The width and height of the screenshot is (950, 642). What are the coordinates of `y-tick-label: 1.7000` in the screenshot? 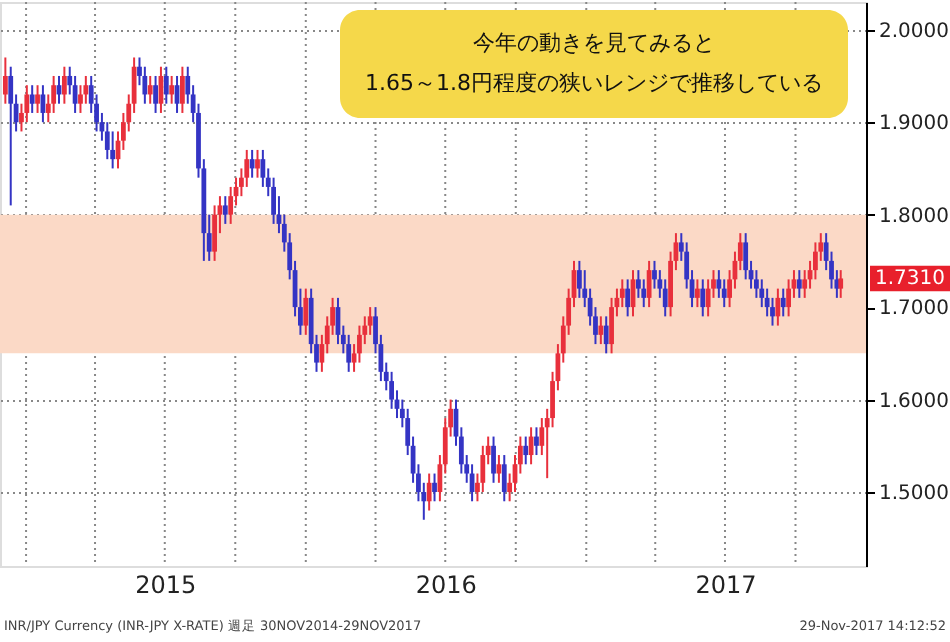 It's located at (914, 309).